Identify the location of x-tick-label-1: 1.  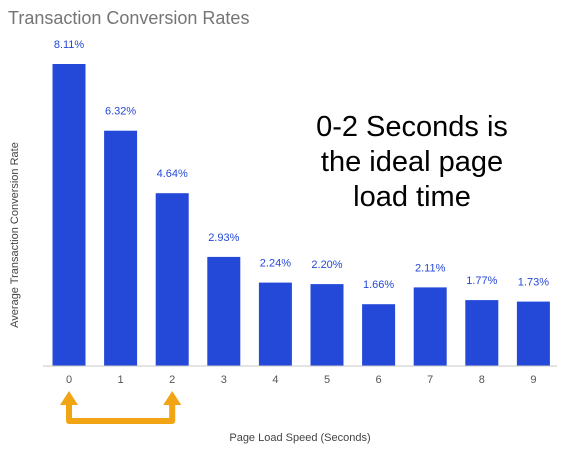
(121, 380).